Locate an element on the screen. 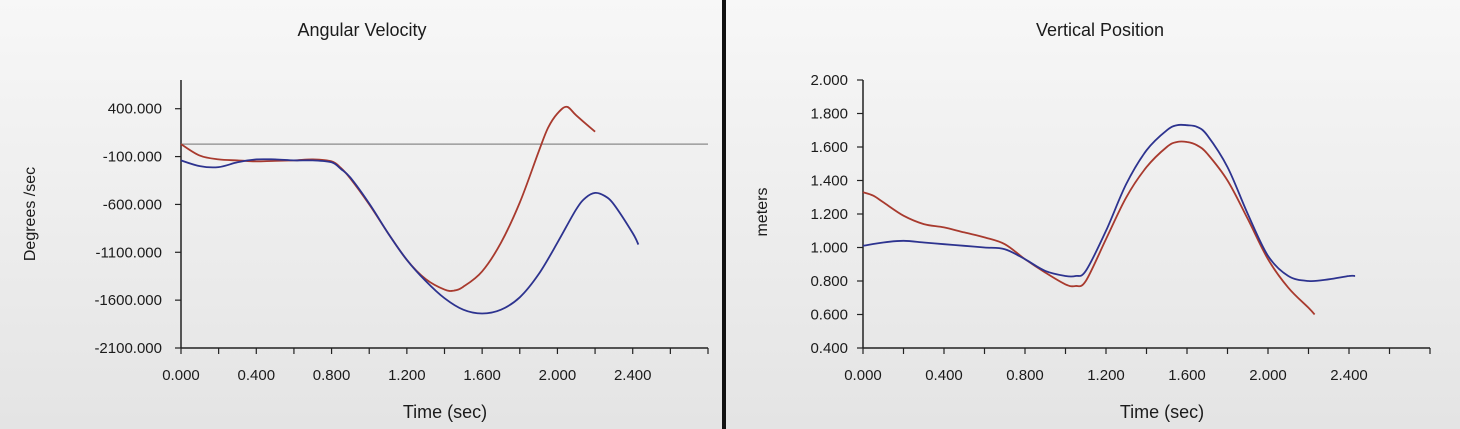 Image resolution: width=1460 pixels, height=429 pixels. panel-divider is located at coordinates (724, 214).